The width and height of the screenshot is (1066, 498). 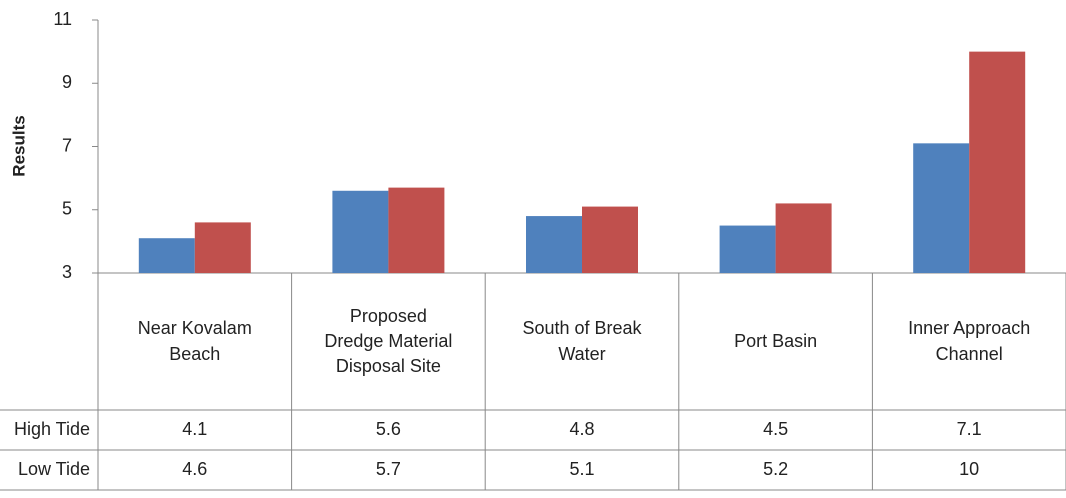 I want to click on row-header: High Tide, so click(x=52, y=429).